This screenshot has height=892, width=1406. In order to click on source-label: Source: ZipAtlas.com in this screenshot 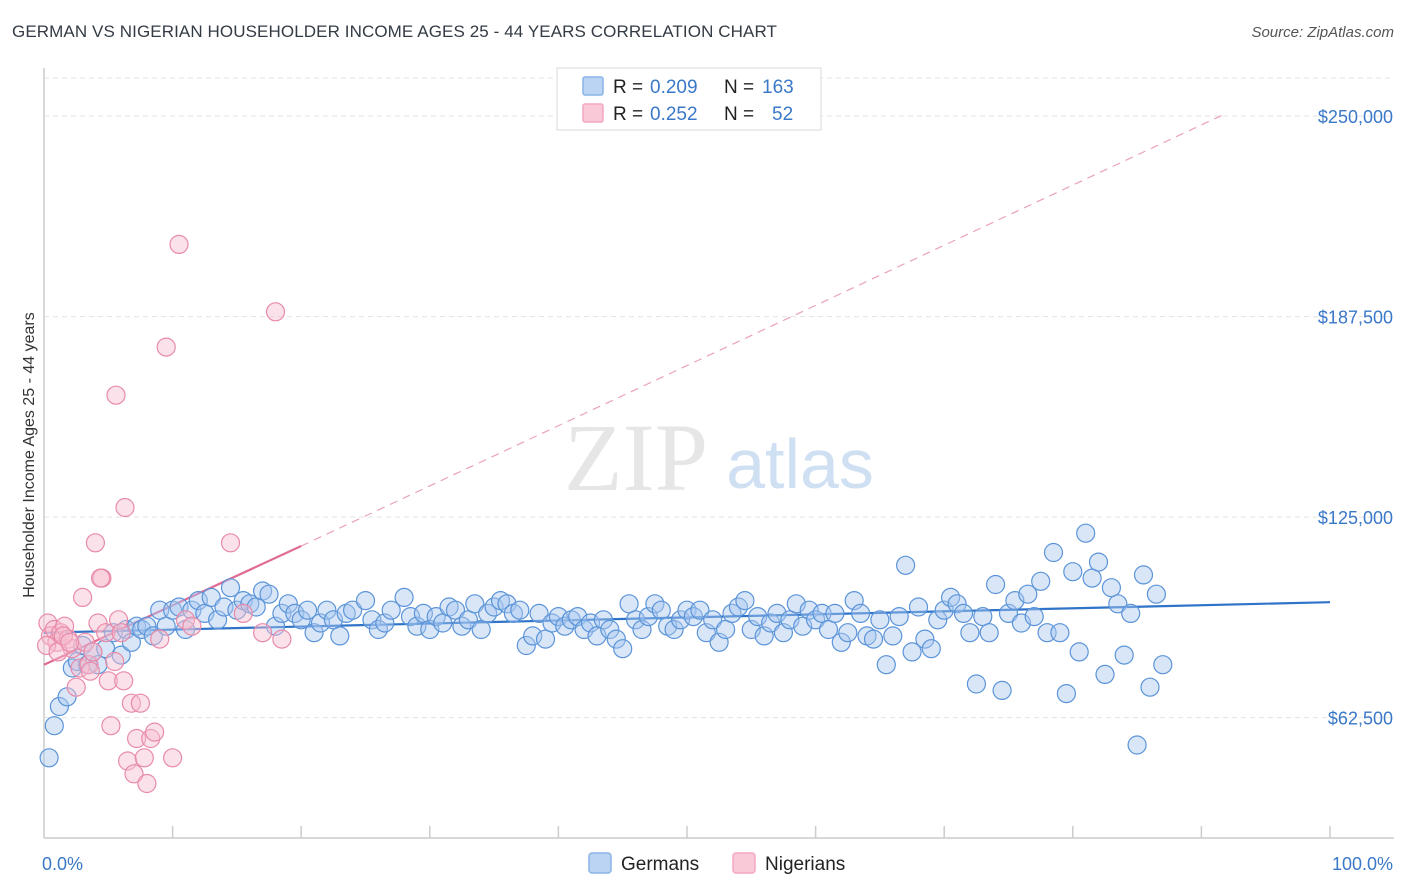, I will do `click(1322, 32)`.